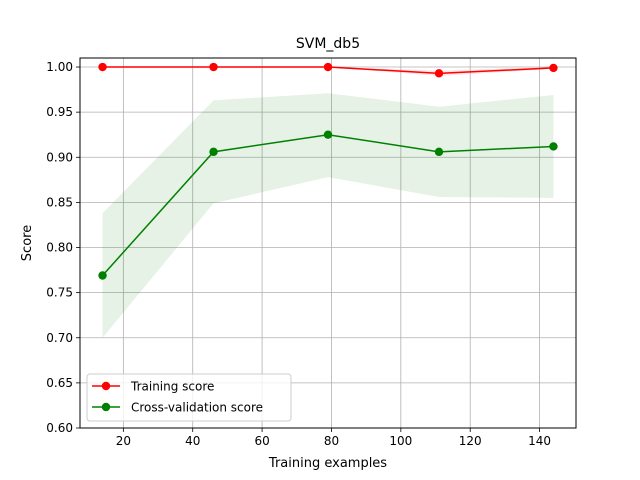 The height and width of the screenshot is (480, 640). I want to click on x-tick-label: 120, so click(470, 441).